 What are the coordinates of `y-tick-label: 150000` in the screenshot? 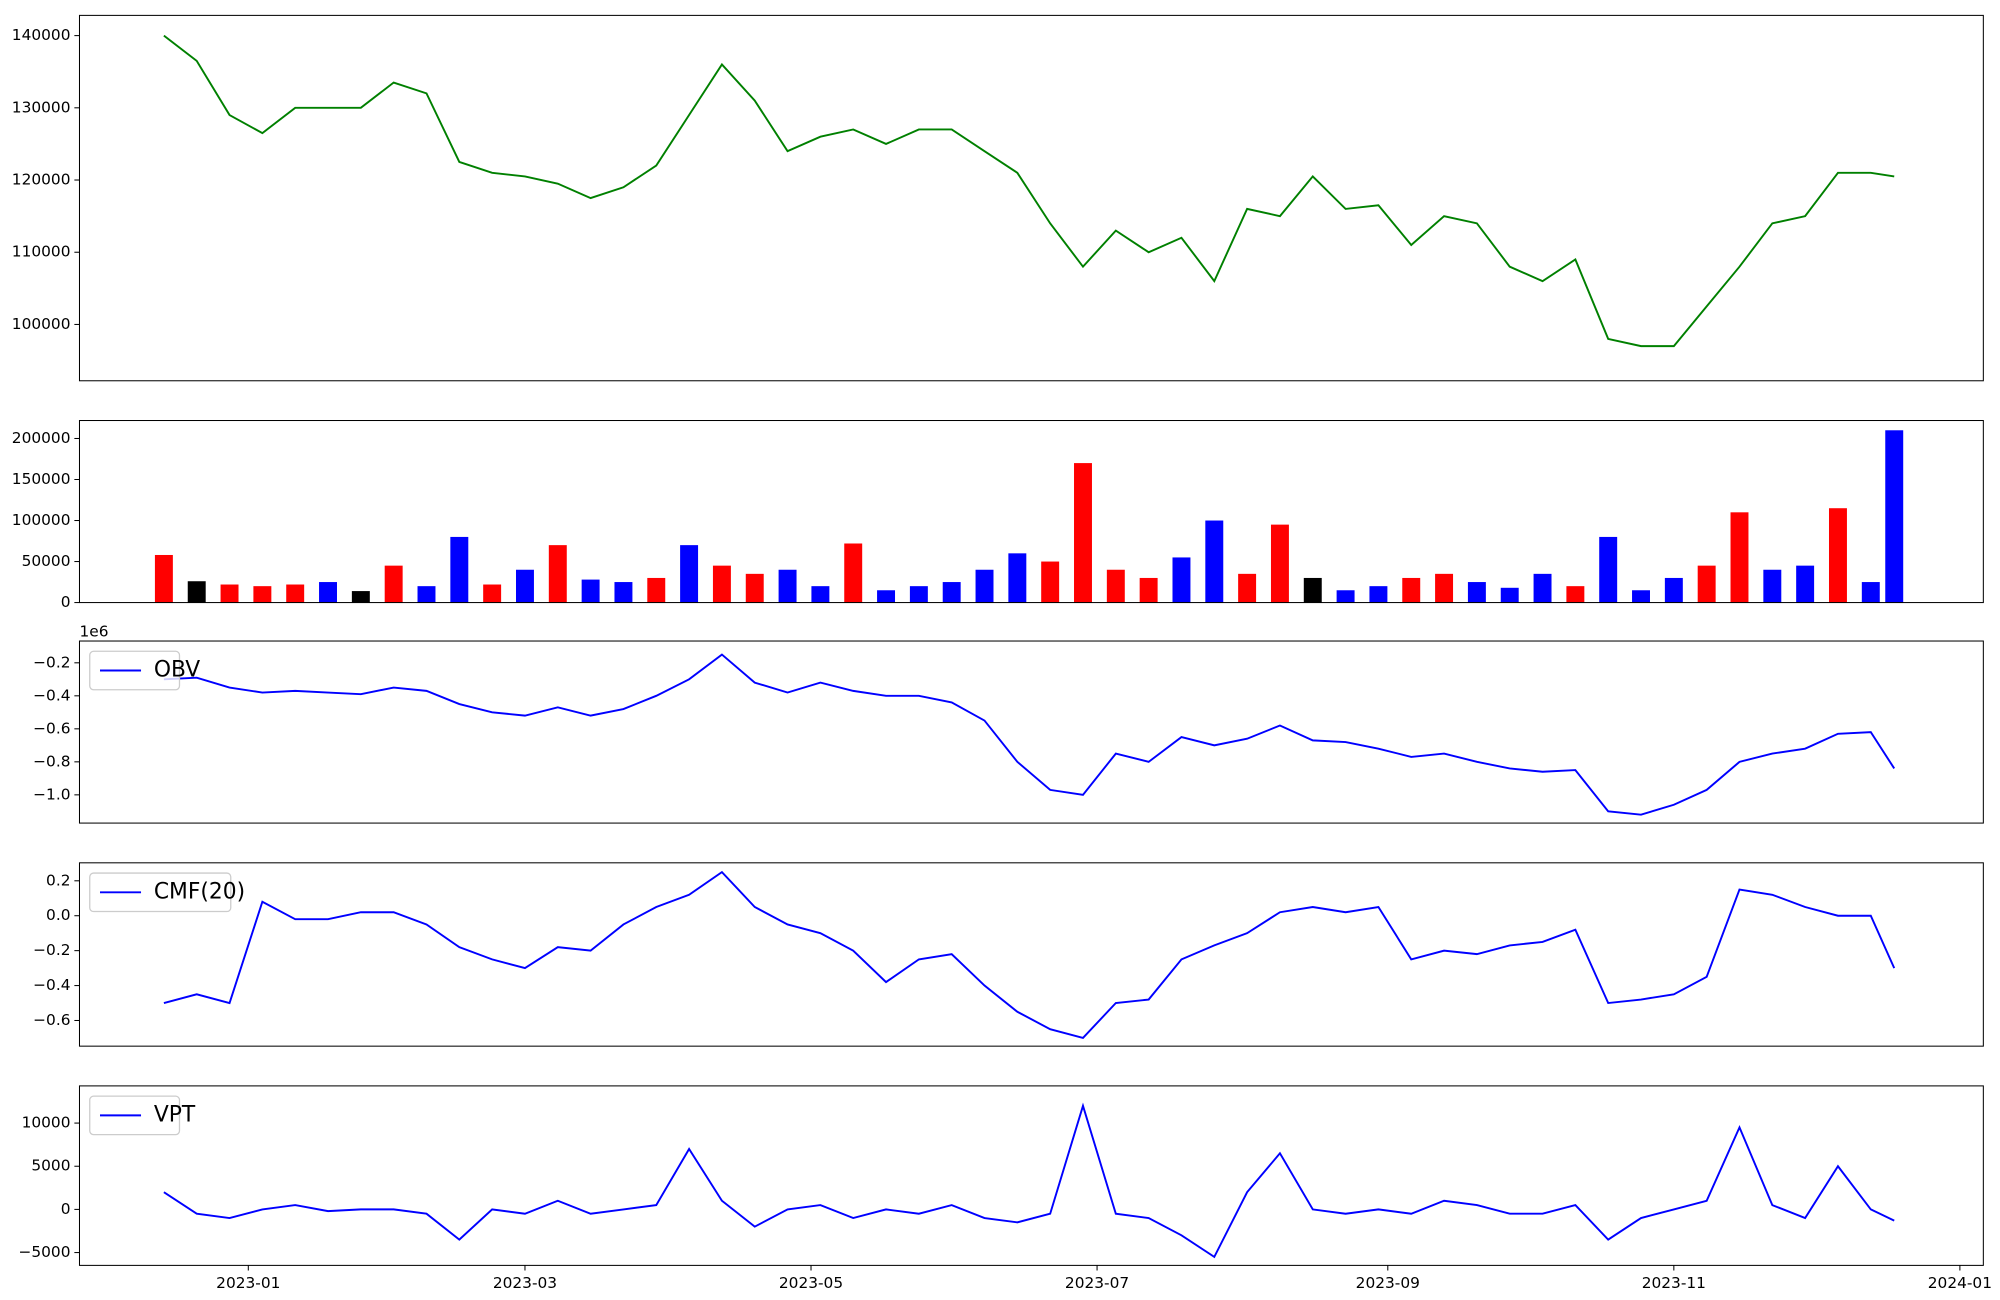 It's located at (41, 479).